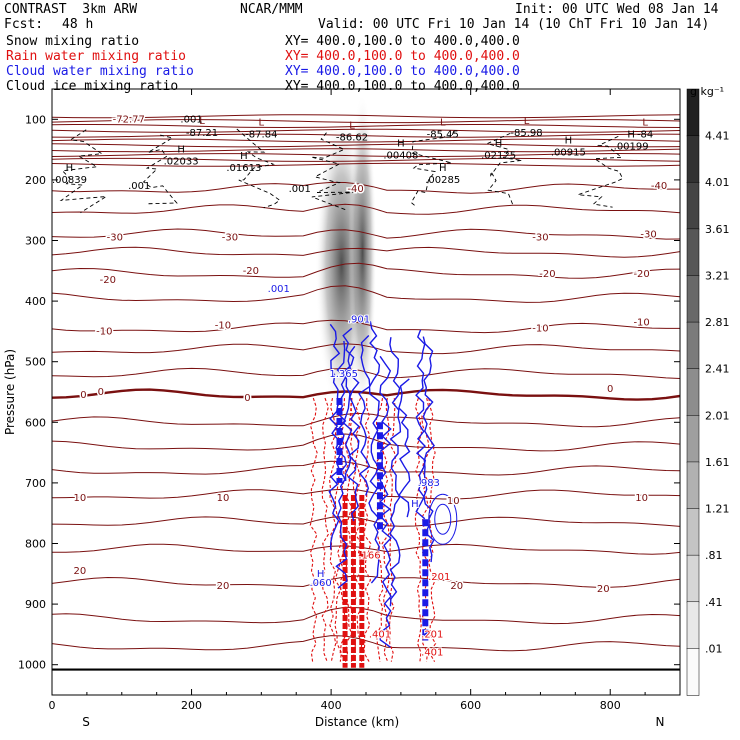 The image size is (740, 740). I want to click on field-cloudwater-name: Cloud water mixing ratio, so click(100, 71).